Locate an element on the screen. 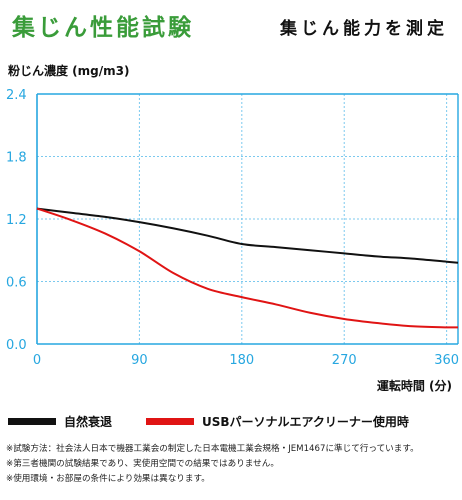 The image size is (462, 500). legend: 自然衰退 USBパーソナルエアクリーナー使用時 is located at coordinates (233, 422).